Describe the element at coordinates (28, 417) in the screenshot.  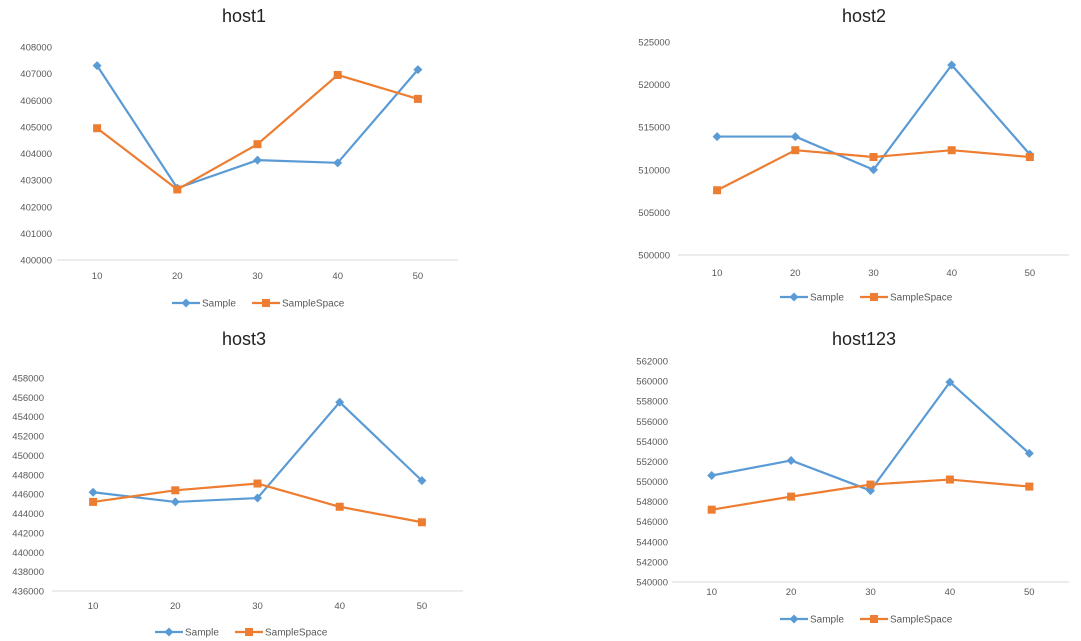
I see `y-tick-label: 454000` at that location.